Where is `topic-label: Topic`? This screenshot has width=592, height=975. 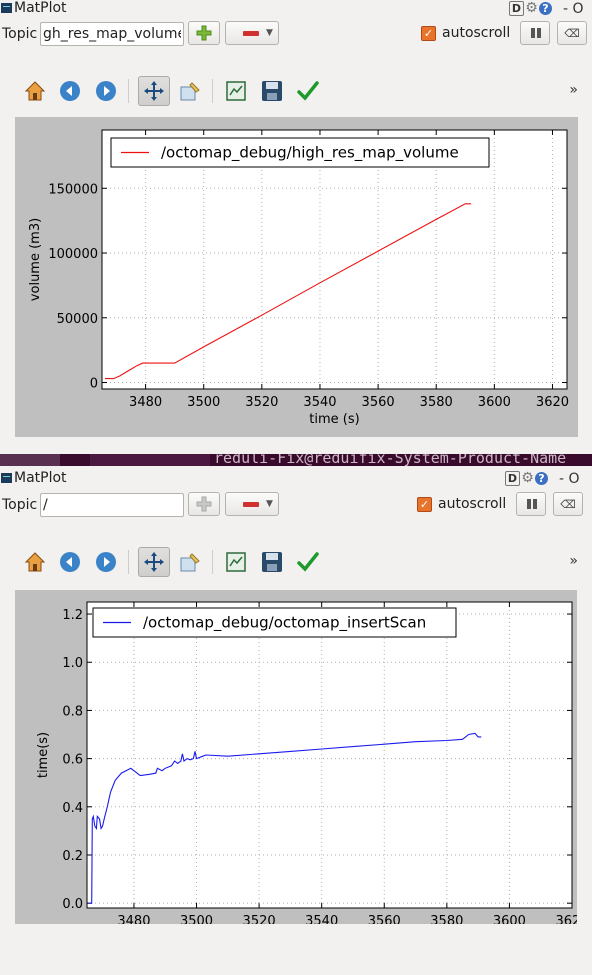 topic-label: Topic is located at coordinates (20, 505).